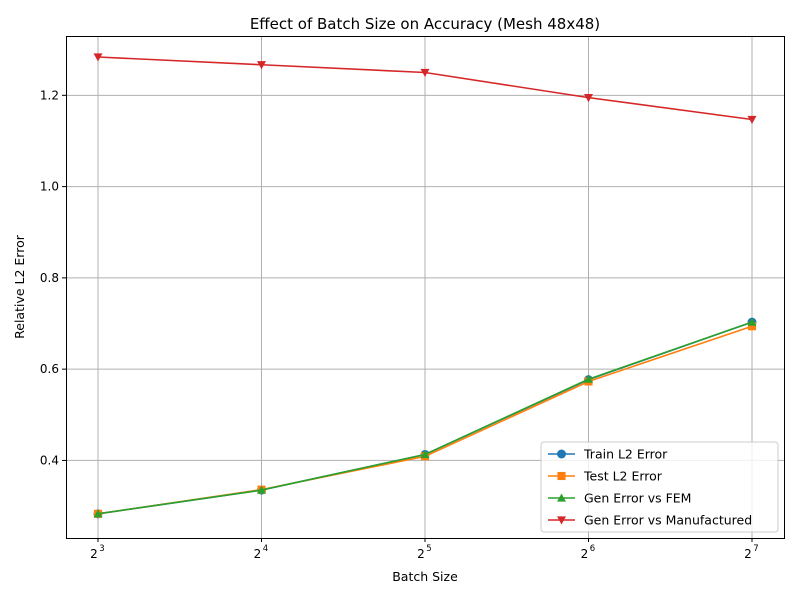 This screenshot has width=800, height=600. What do you see at coordinates (49, 278) in the screenshot?
I see `y-tick-label: 0.8` at bounding box center [49, 278].